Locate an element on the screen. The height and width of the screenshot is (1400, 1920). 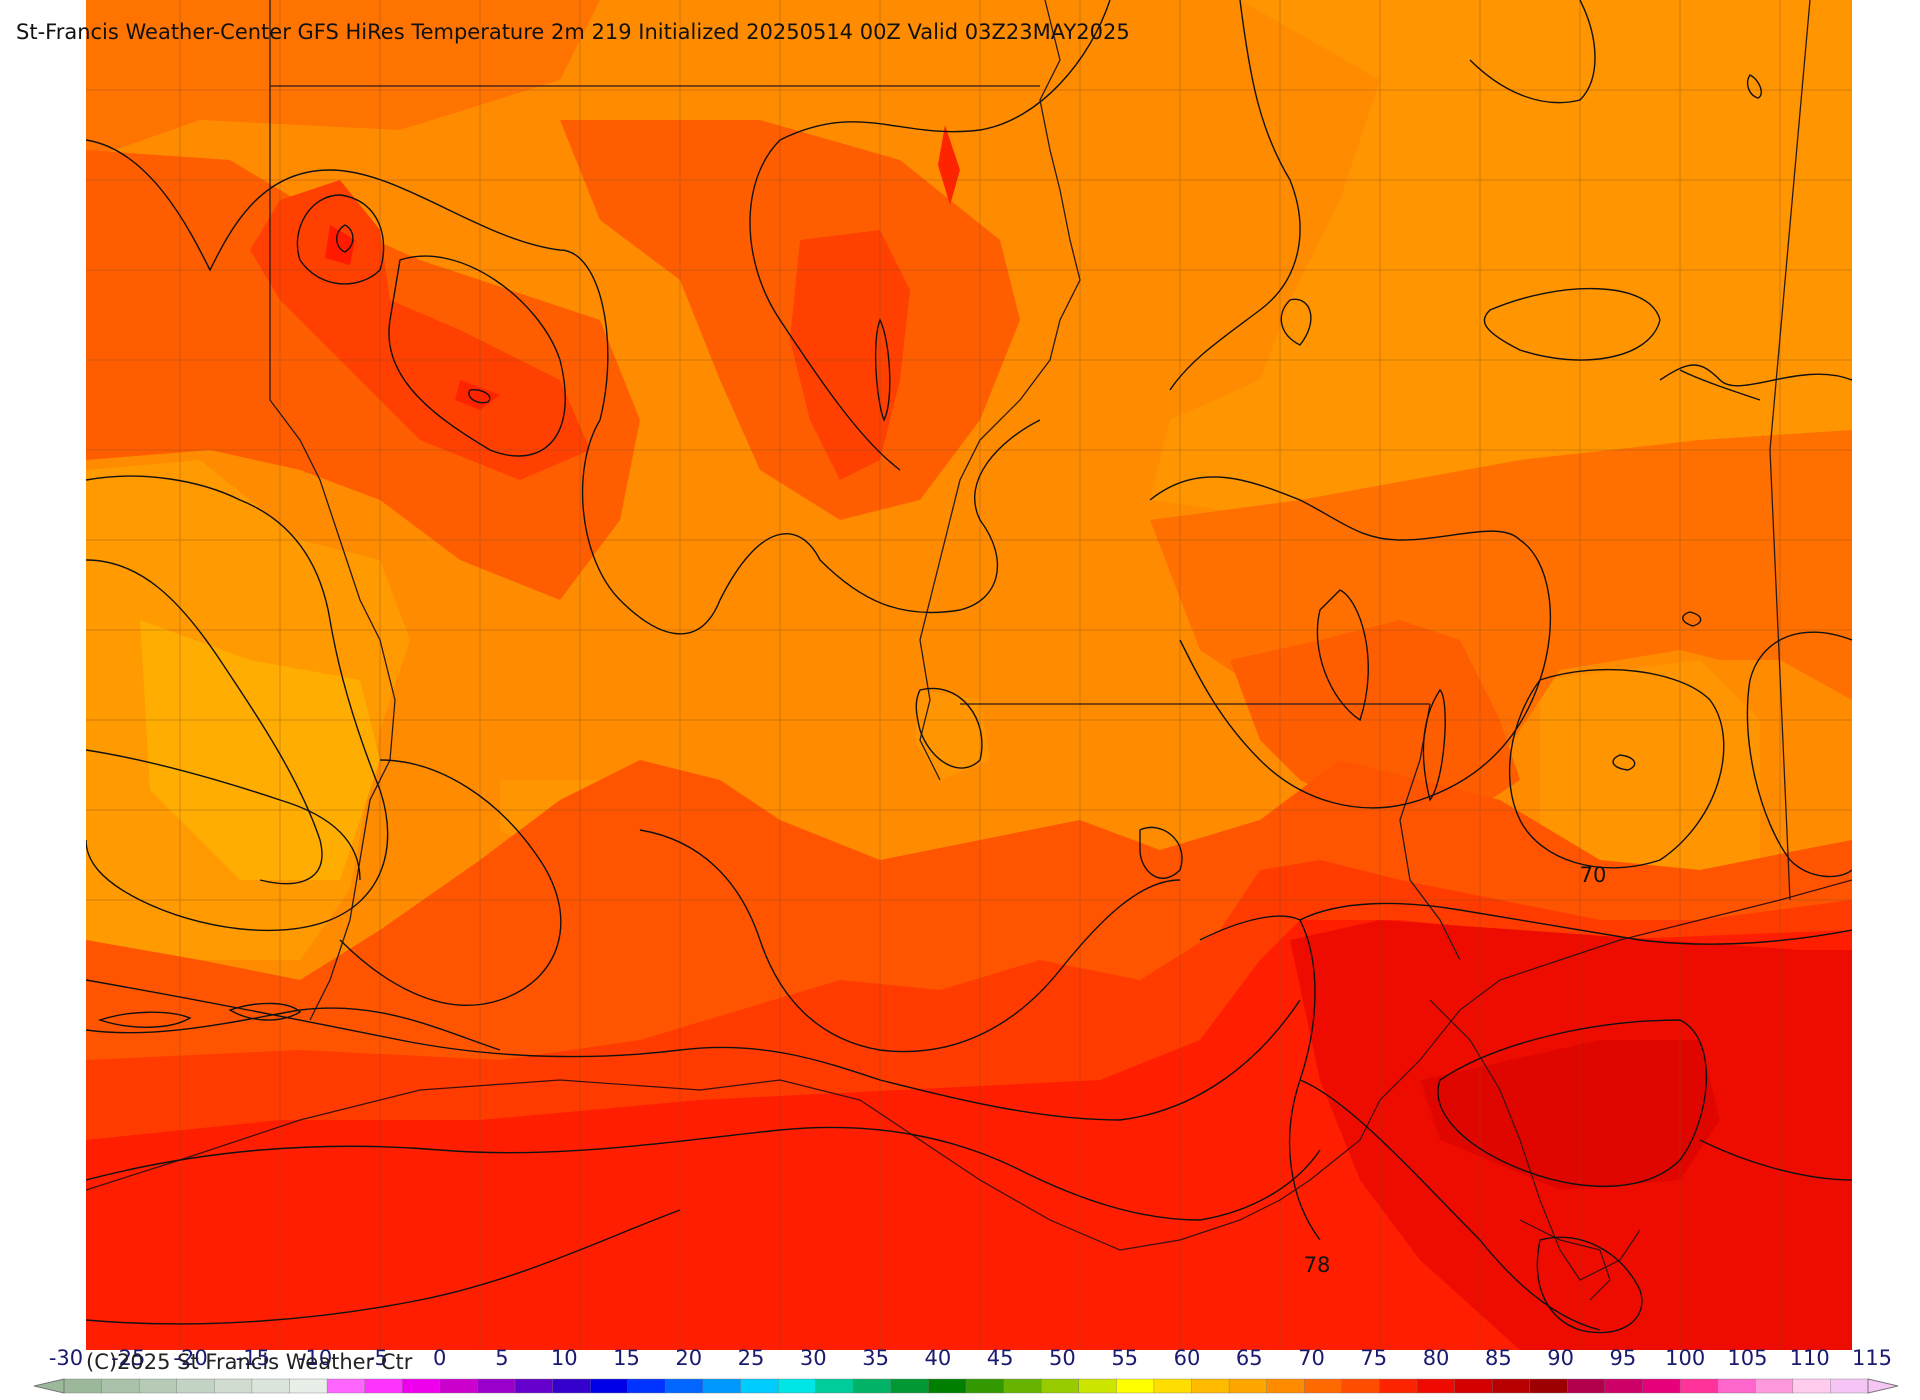
colorbar-tick-label: 95 is located at coordinates (1623, 1358).